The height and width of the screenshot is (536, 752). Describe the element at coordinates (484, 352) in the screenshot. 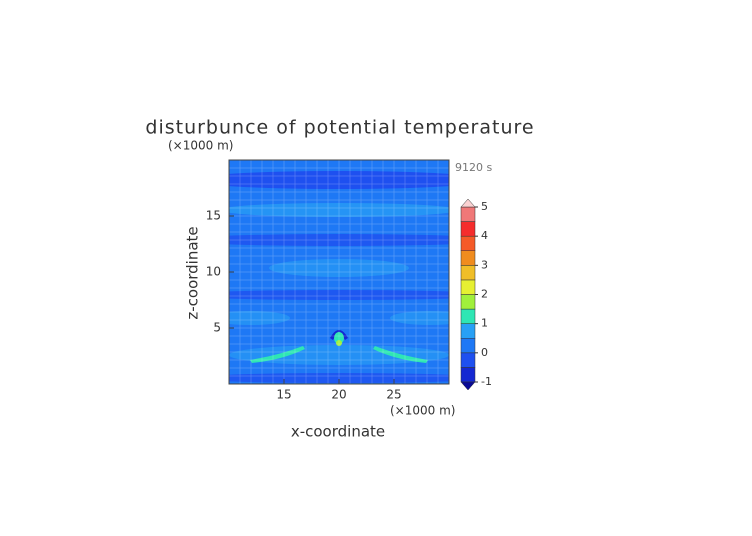

I see `colorbar-tick-label: 0` at that location.